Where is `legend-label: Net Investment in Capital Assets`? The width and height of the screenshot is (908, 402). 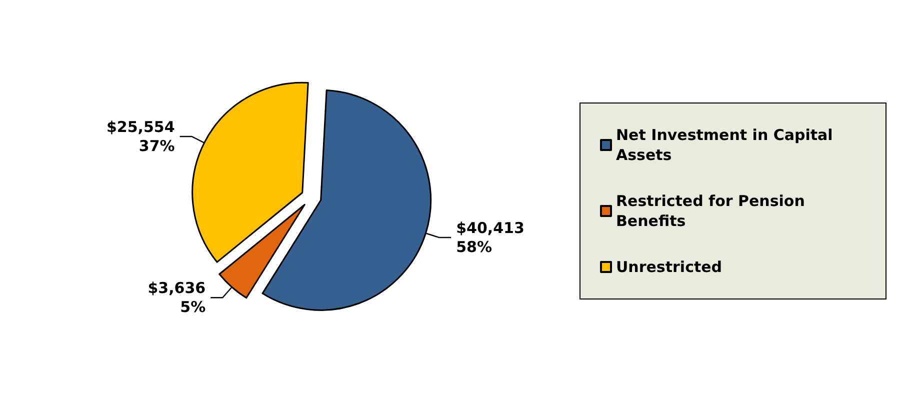
legend-label: Net Investment in Capital Assets is located at coordinates (727, 145).